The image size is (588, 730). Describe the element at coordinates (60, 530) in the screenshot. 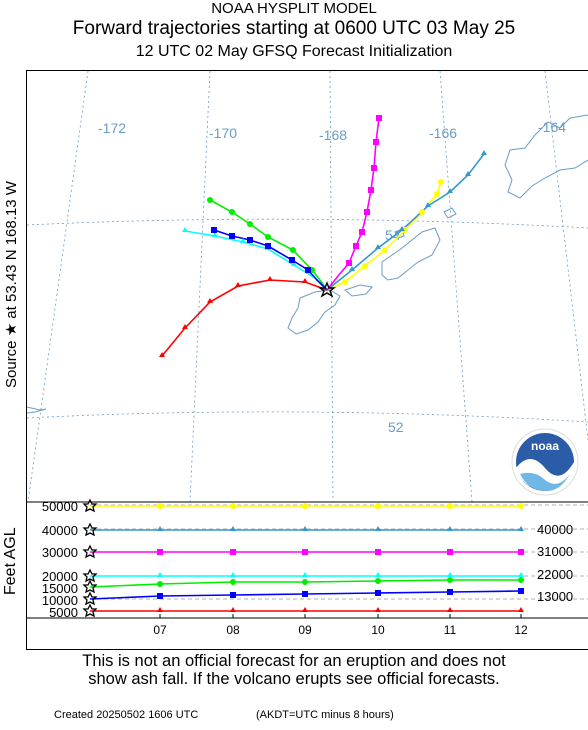

I see `height-tick-label: 40000` at that location.